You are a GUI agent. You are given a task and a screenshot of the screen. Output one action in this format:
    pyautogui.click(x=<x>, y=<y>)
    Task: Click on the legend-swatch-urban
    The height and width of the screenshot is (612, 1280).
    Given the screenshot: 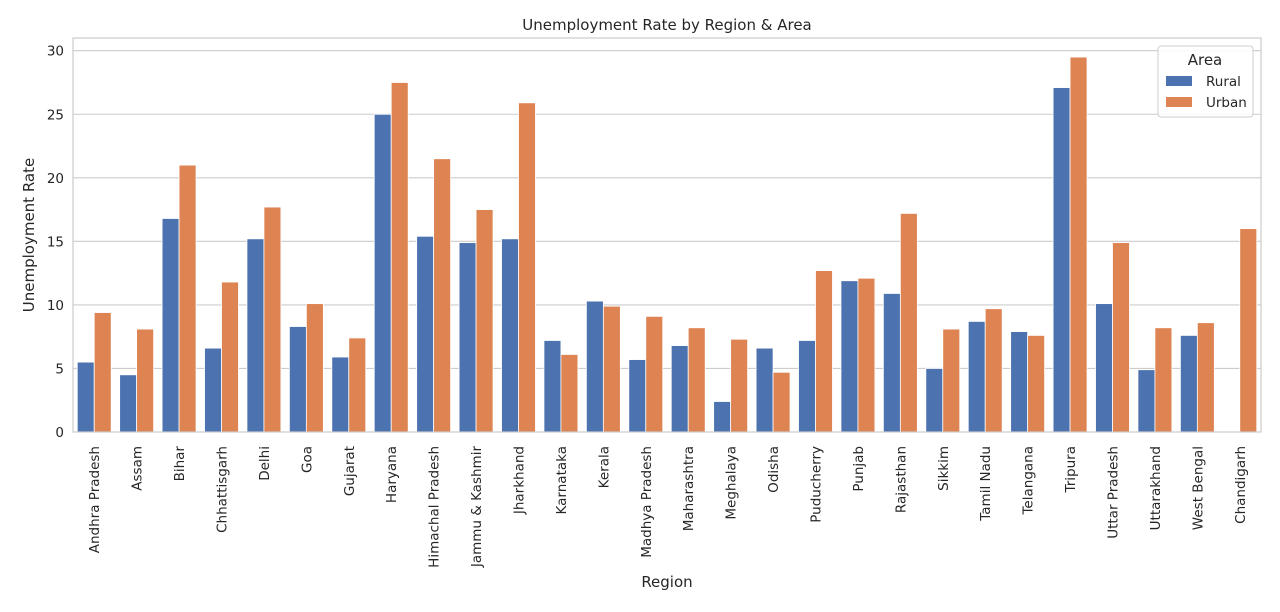 What is the action you would take?
    pyautogui.click(x=1179, y=102)
    